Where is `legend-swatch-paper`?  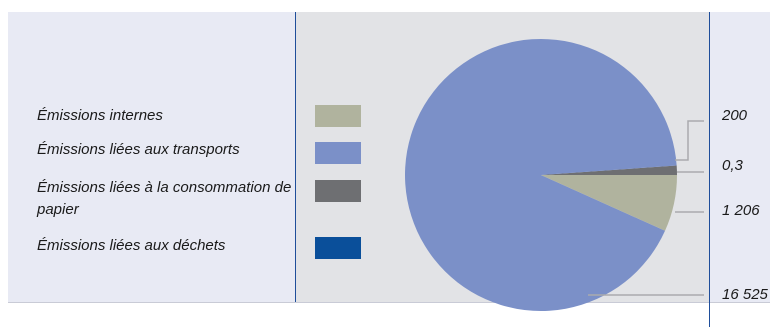
legend-swatch-paper is located at coordinates (338, 191).